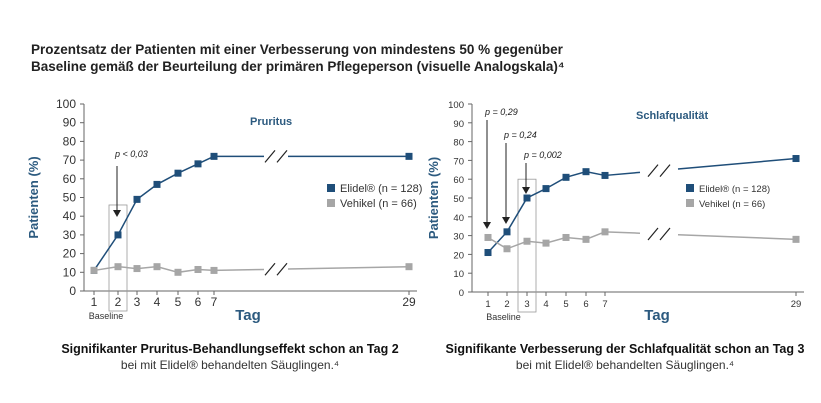 This screenshot has height=403, width=821. Describe the element at coordinates (248, 315) in the screenshot. I see `c0-x-axis-label: Tag` at that location.